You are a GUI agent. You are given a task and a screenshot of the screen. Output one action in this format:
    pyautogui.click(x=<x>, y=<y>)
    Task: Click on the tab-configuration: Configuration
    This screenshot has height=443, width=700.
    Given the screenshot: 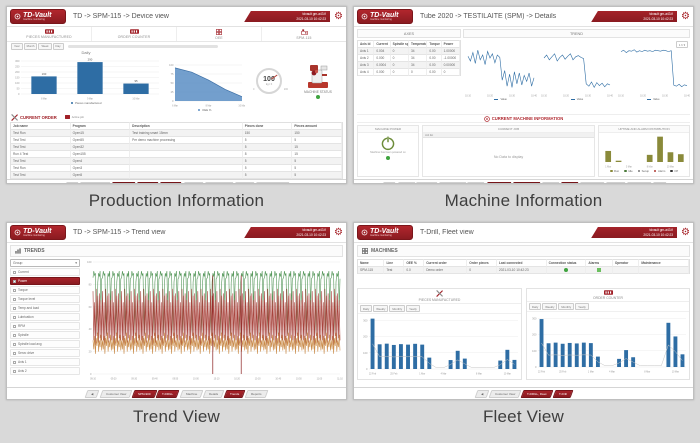 What is the action you would take?
    pyautogui.click(x=218, y=182)
    